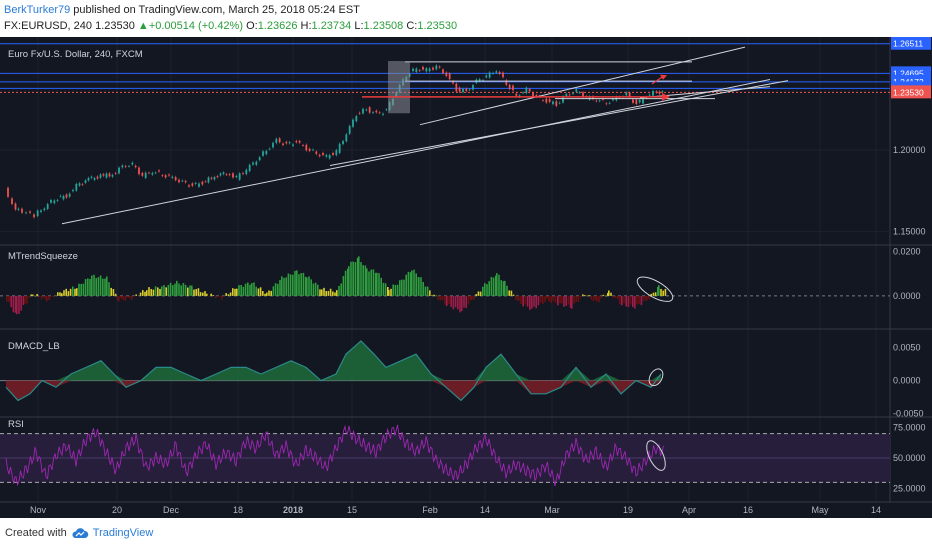  I want to click on tradingview-brand-link: TradingView, so click(123, 533).